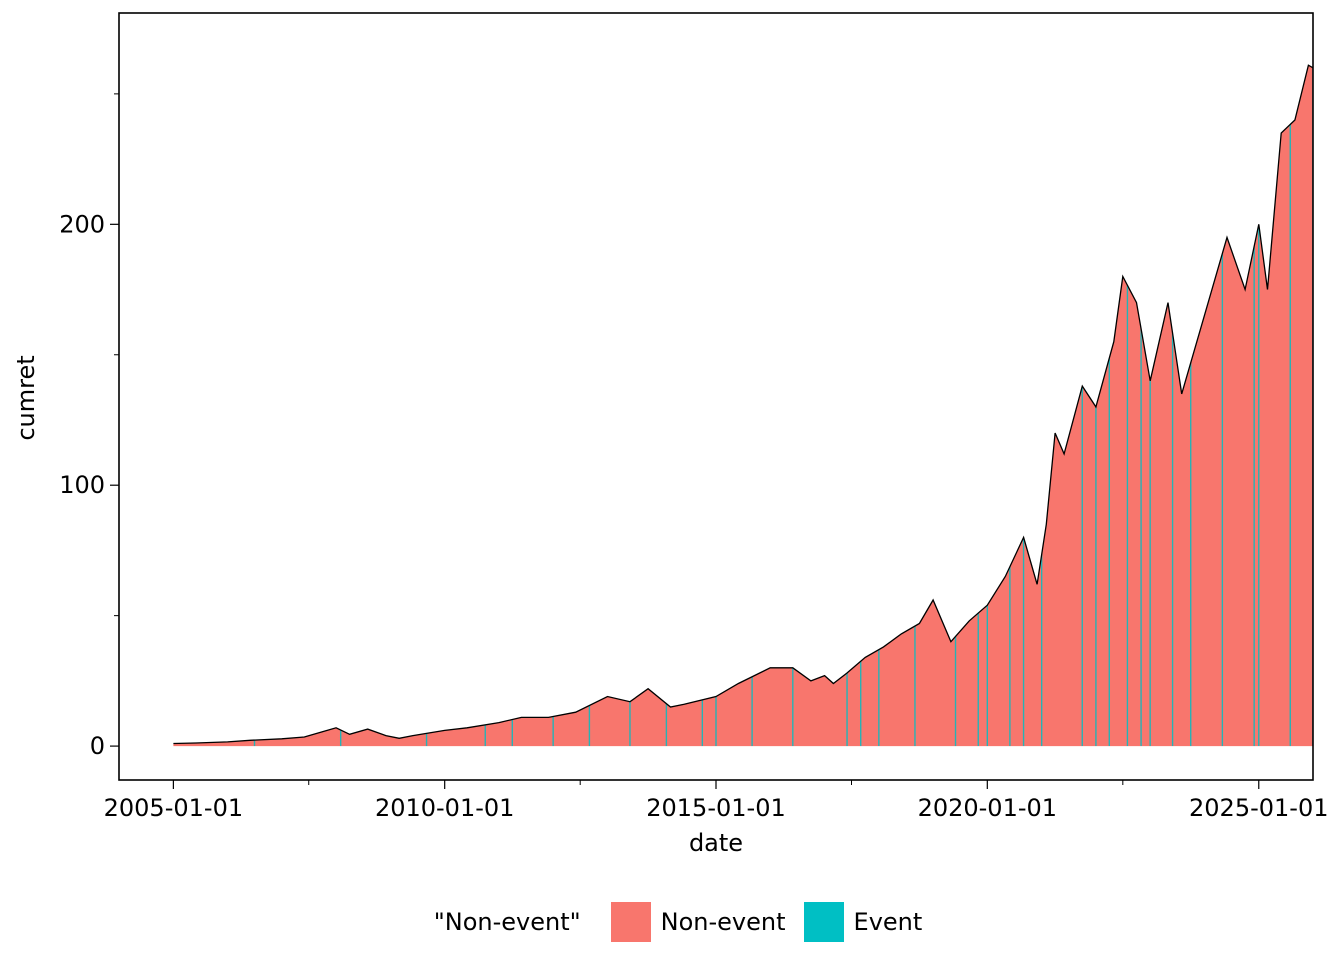  Describe the element at coordinates (823, 922) in the screenshot. I see `legend-swatch-event` at that location.